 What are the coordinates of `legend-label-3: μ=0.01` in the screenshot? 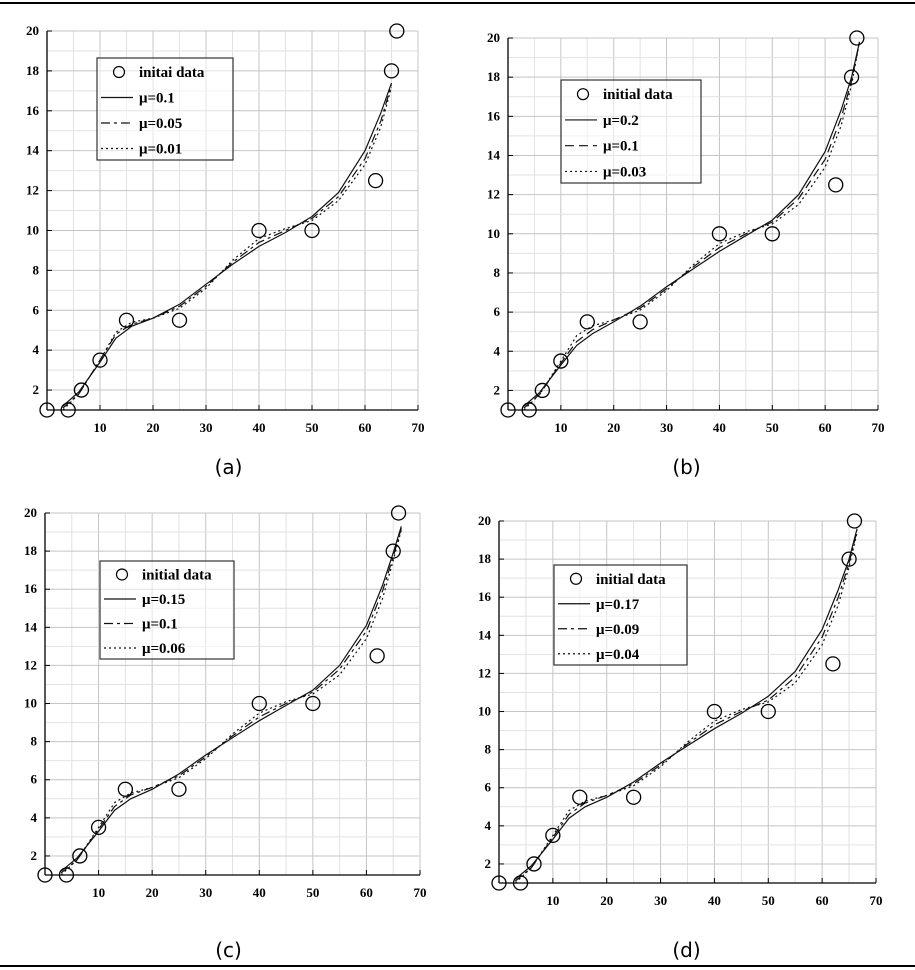 It's located at (160, 150).